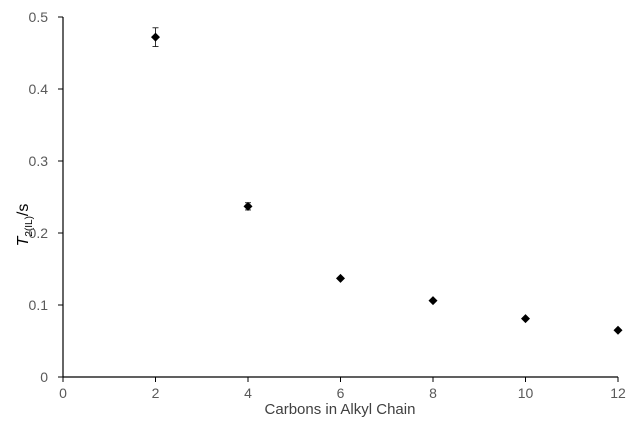 Image resolution: width=626 pixels, height=423 pixels. Describe the element at coordinates (63, 393) in the screenshot. I see `x-tick-label: 0` at that location.